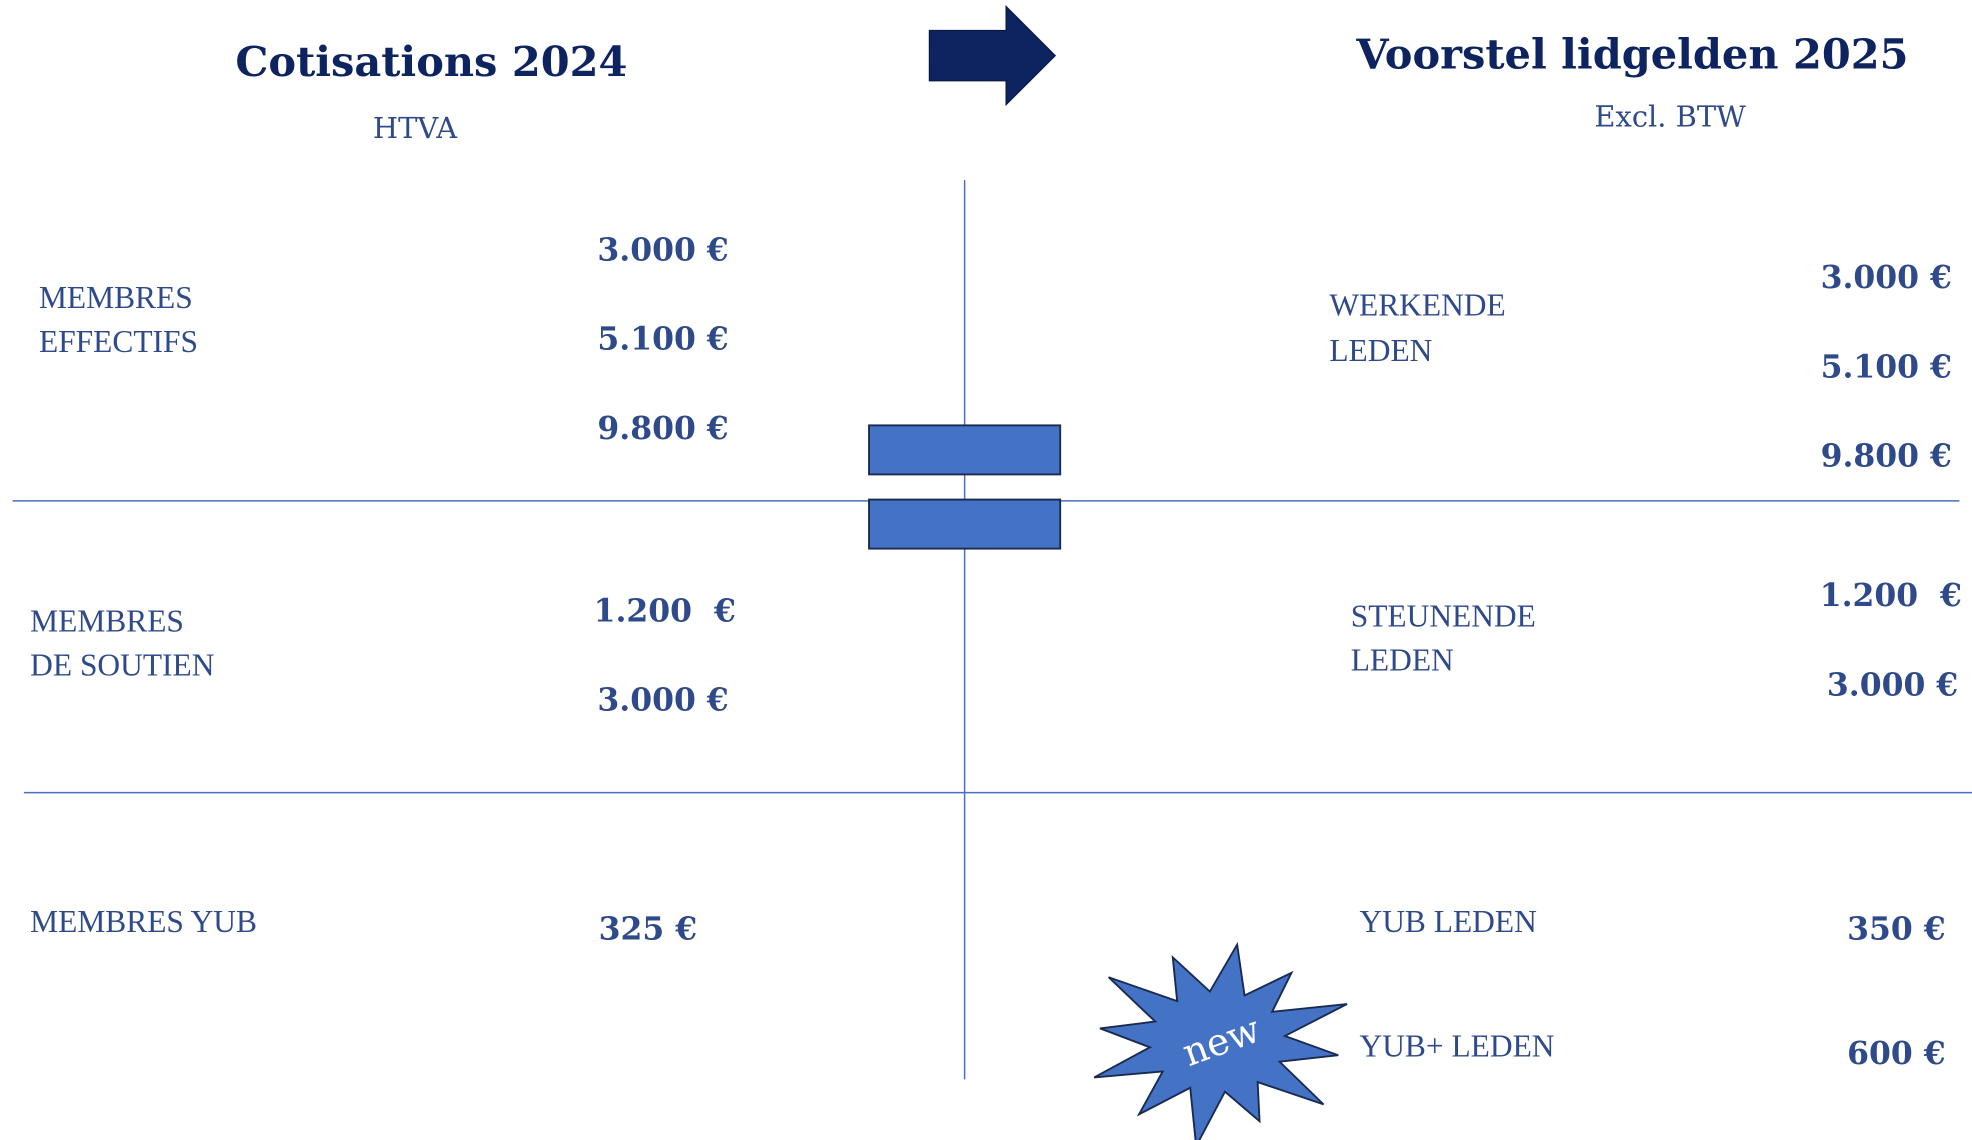 This screenshot has width=1972, height=1140. Describe the element at coordinates (118, 341) in the screenshot. I see `label: EFFECTIFS` at that location.